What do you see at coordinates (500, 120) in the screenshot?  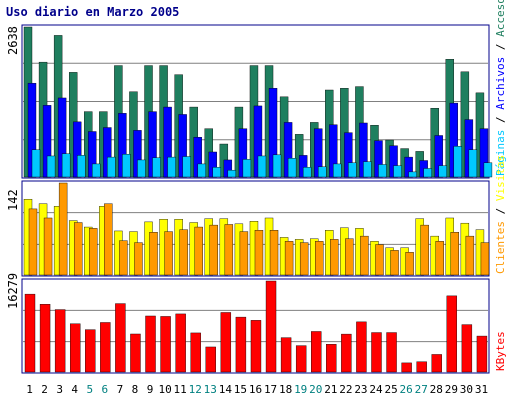 I see `legend-item-0-1: /` at bounding box center [500, 120].